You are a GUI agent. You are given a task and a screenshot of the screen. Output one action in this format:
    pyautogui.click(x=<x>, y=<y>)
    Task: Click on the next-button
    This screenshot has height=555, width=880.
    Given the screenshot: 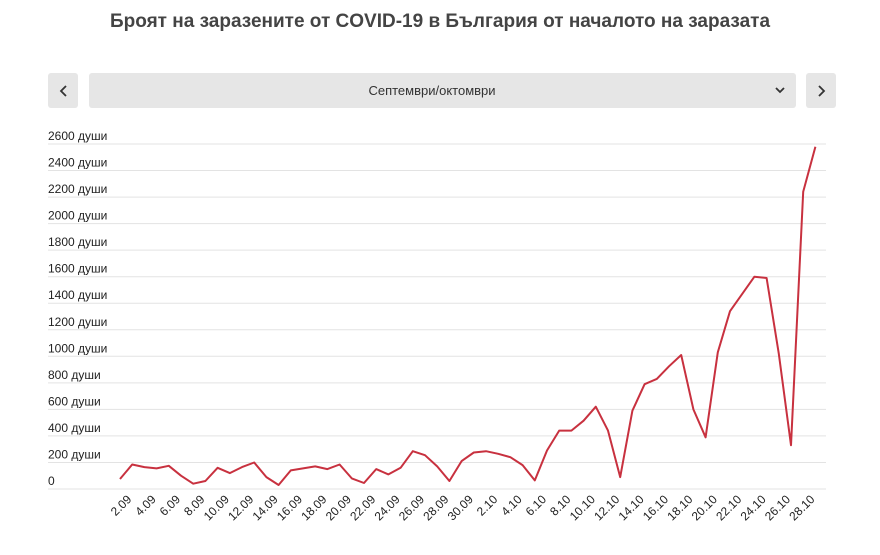 What is the action you would take?
    pyautogui.click(x=821, y=90)
    